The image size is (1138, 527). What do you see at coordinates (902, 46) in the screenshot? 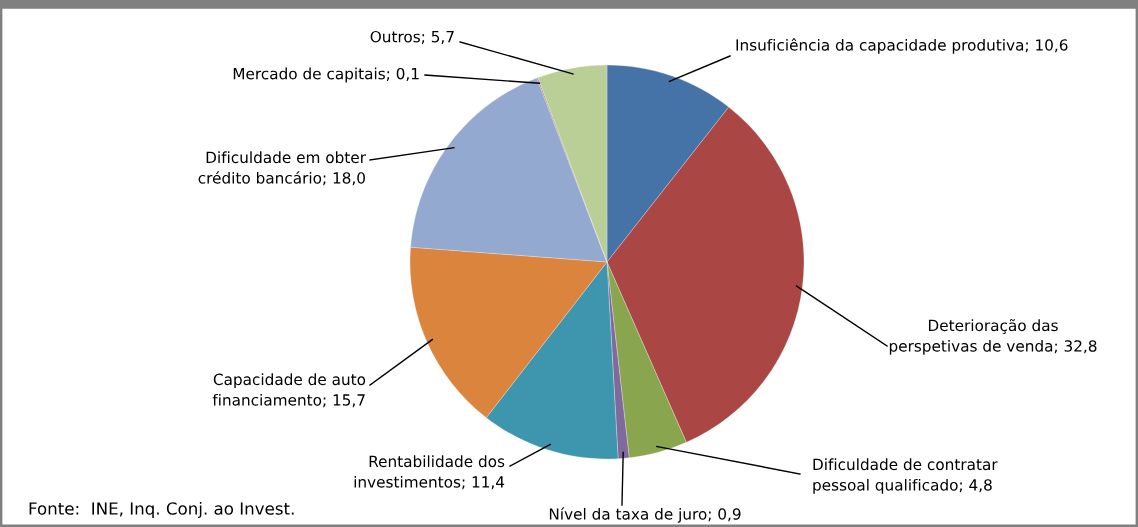
I see `slice-label: Insuficiência da capacidade produtiva; 10,6` at bounding box center [902, 46].